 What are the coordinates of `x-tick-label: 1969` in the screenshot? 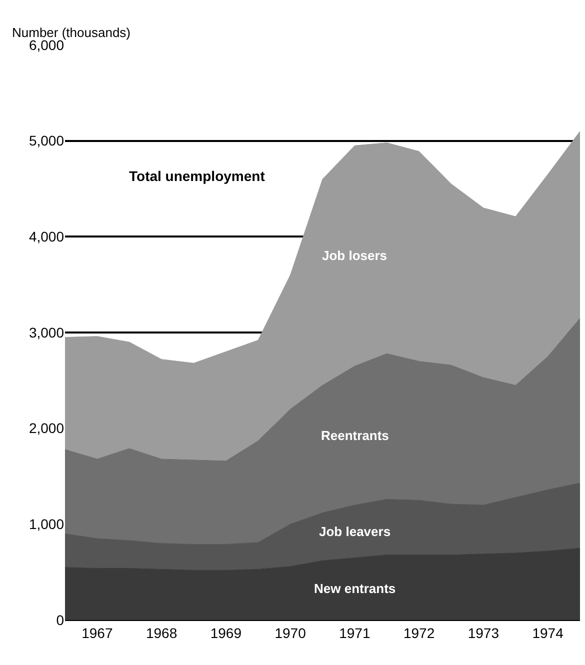 It's located at (226, 632).